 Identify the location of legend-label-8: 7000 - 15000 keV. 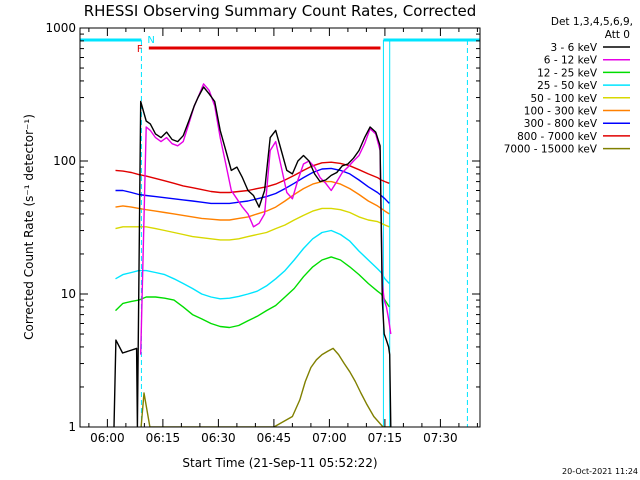
(551, 150).